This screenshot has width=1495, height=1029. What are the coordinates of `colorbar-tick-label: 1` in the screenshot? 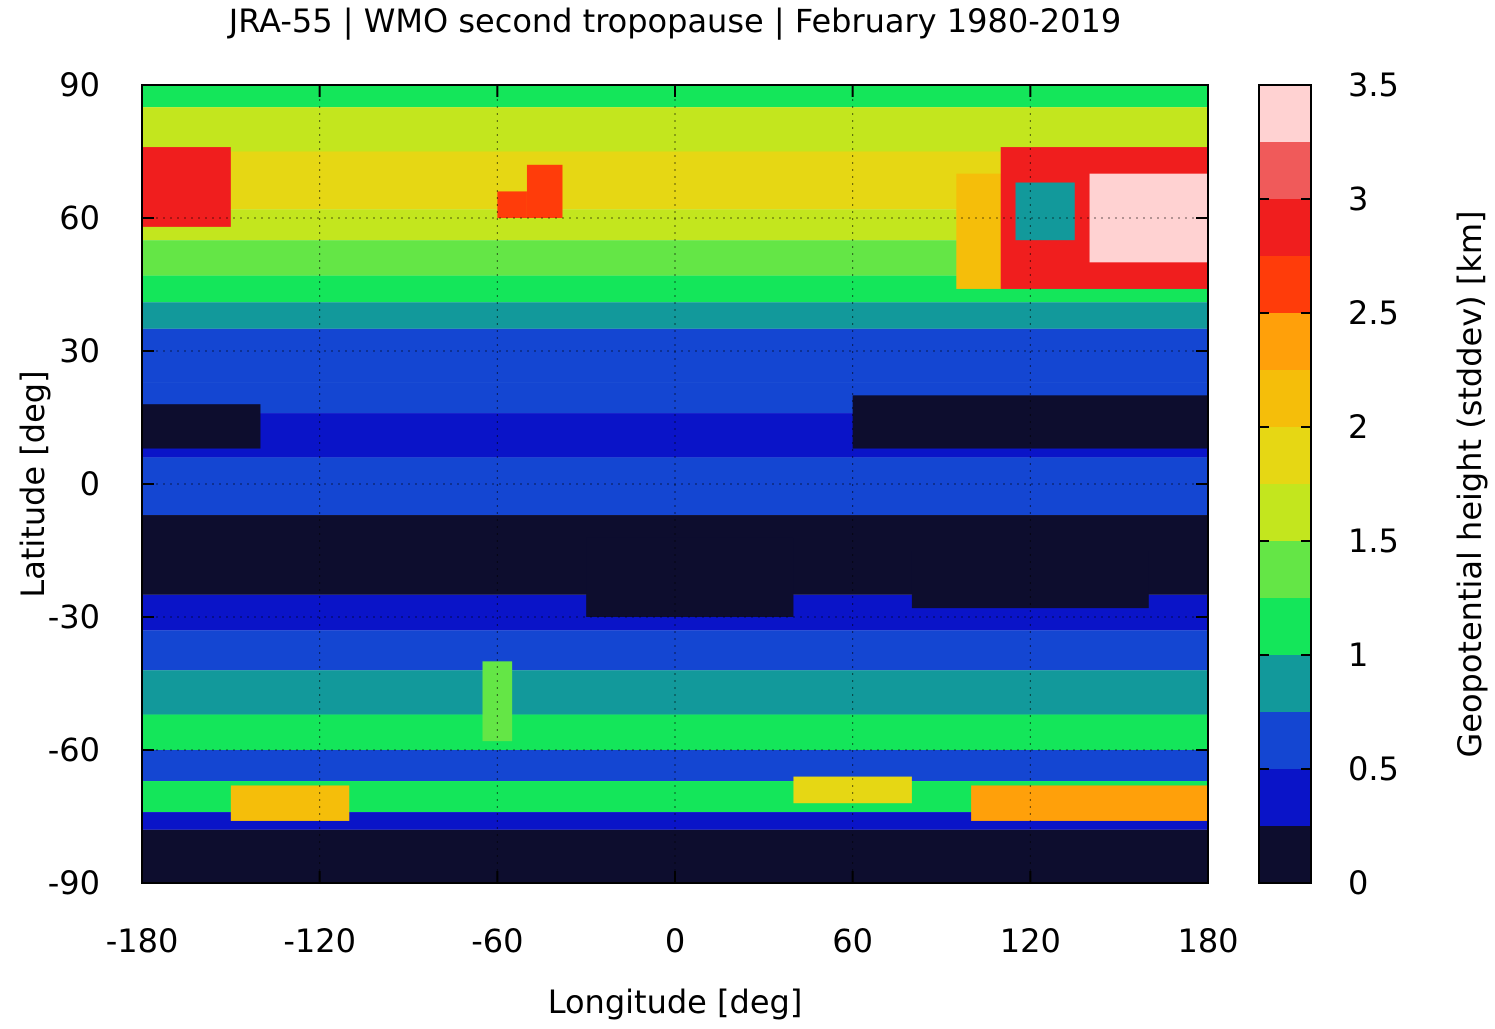 It's located at (1358, 655).